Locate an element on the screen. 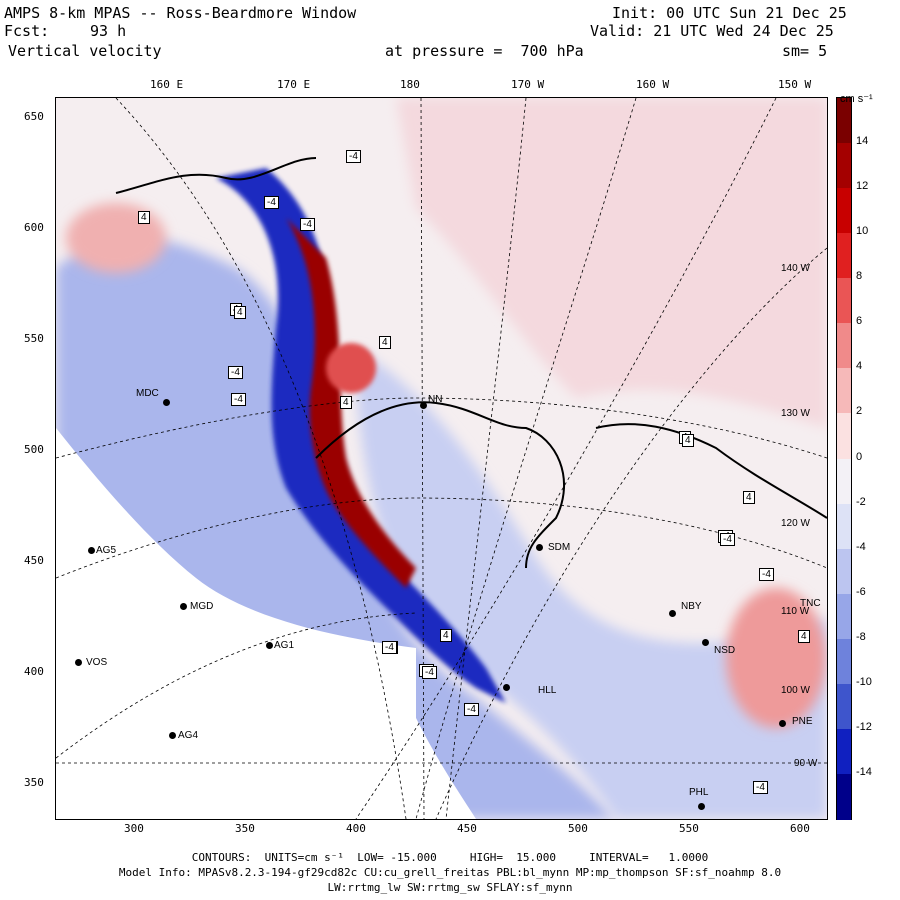 This screenshot has height=900, width=900. station-label-mdc: MDC is located at coordinates (147, 393).